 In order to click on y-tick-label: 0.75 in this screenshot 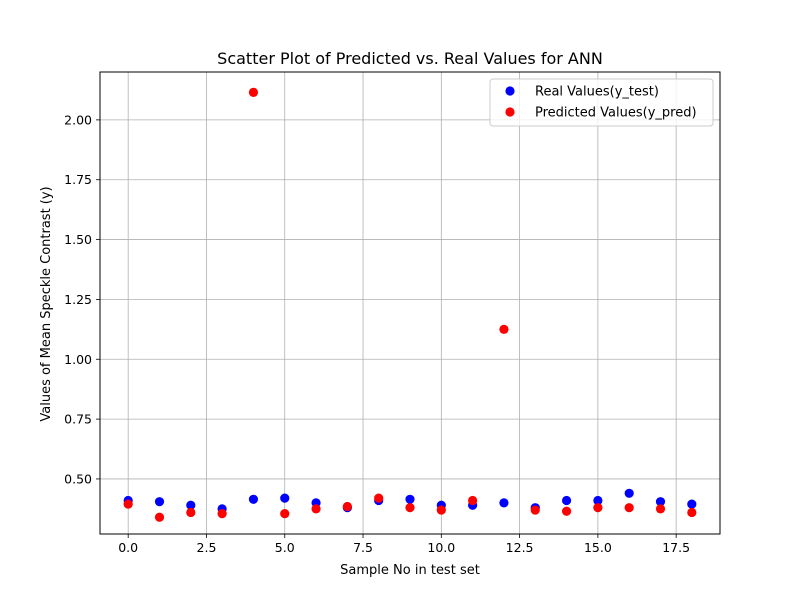, I will do `click(78, 419)`.